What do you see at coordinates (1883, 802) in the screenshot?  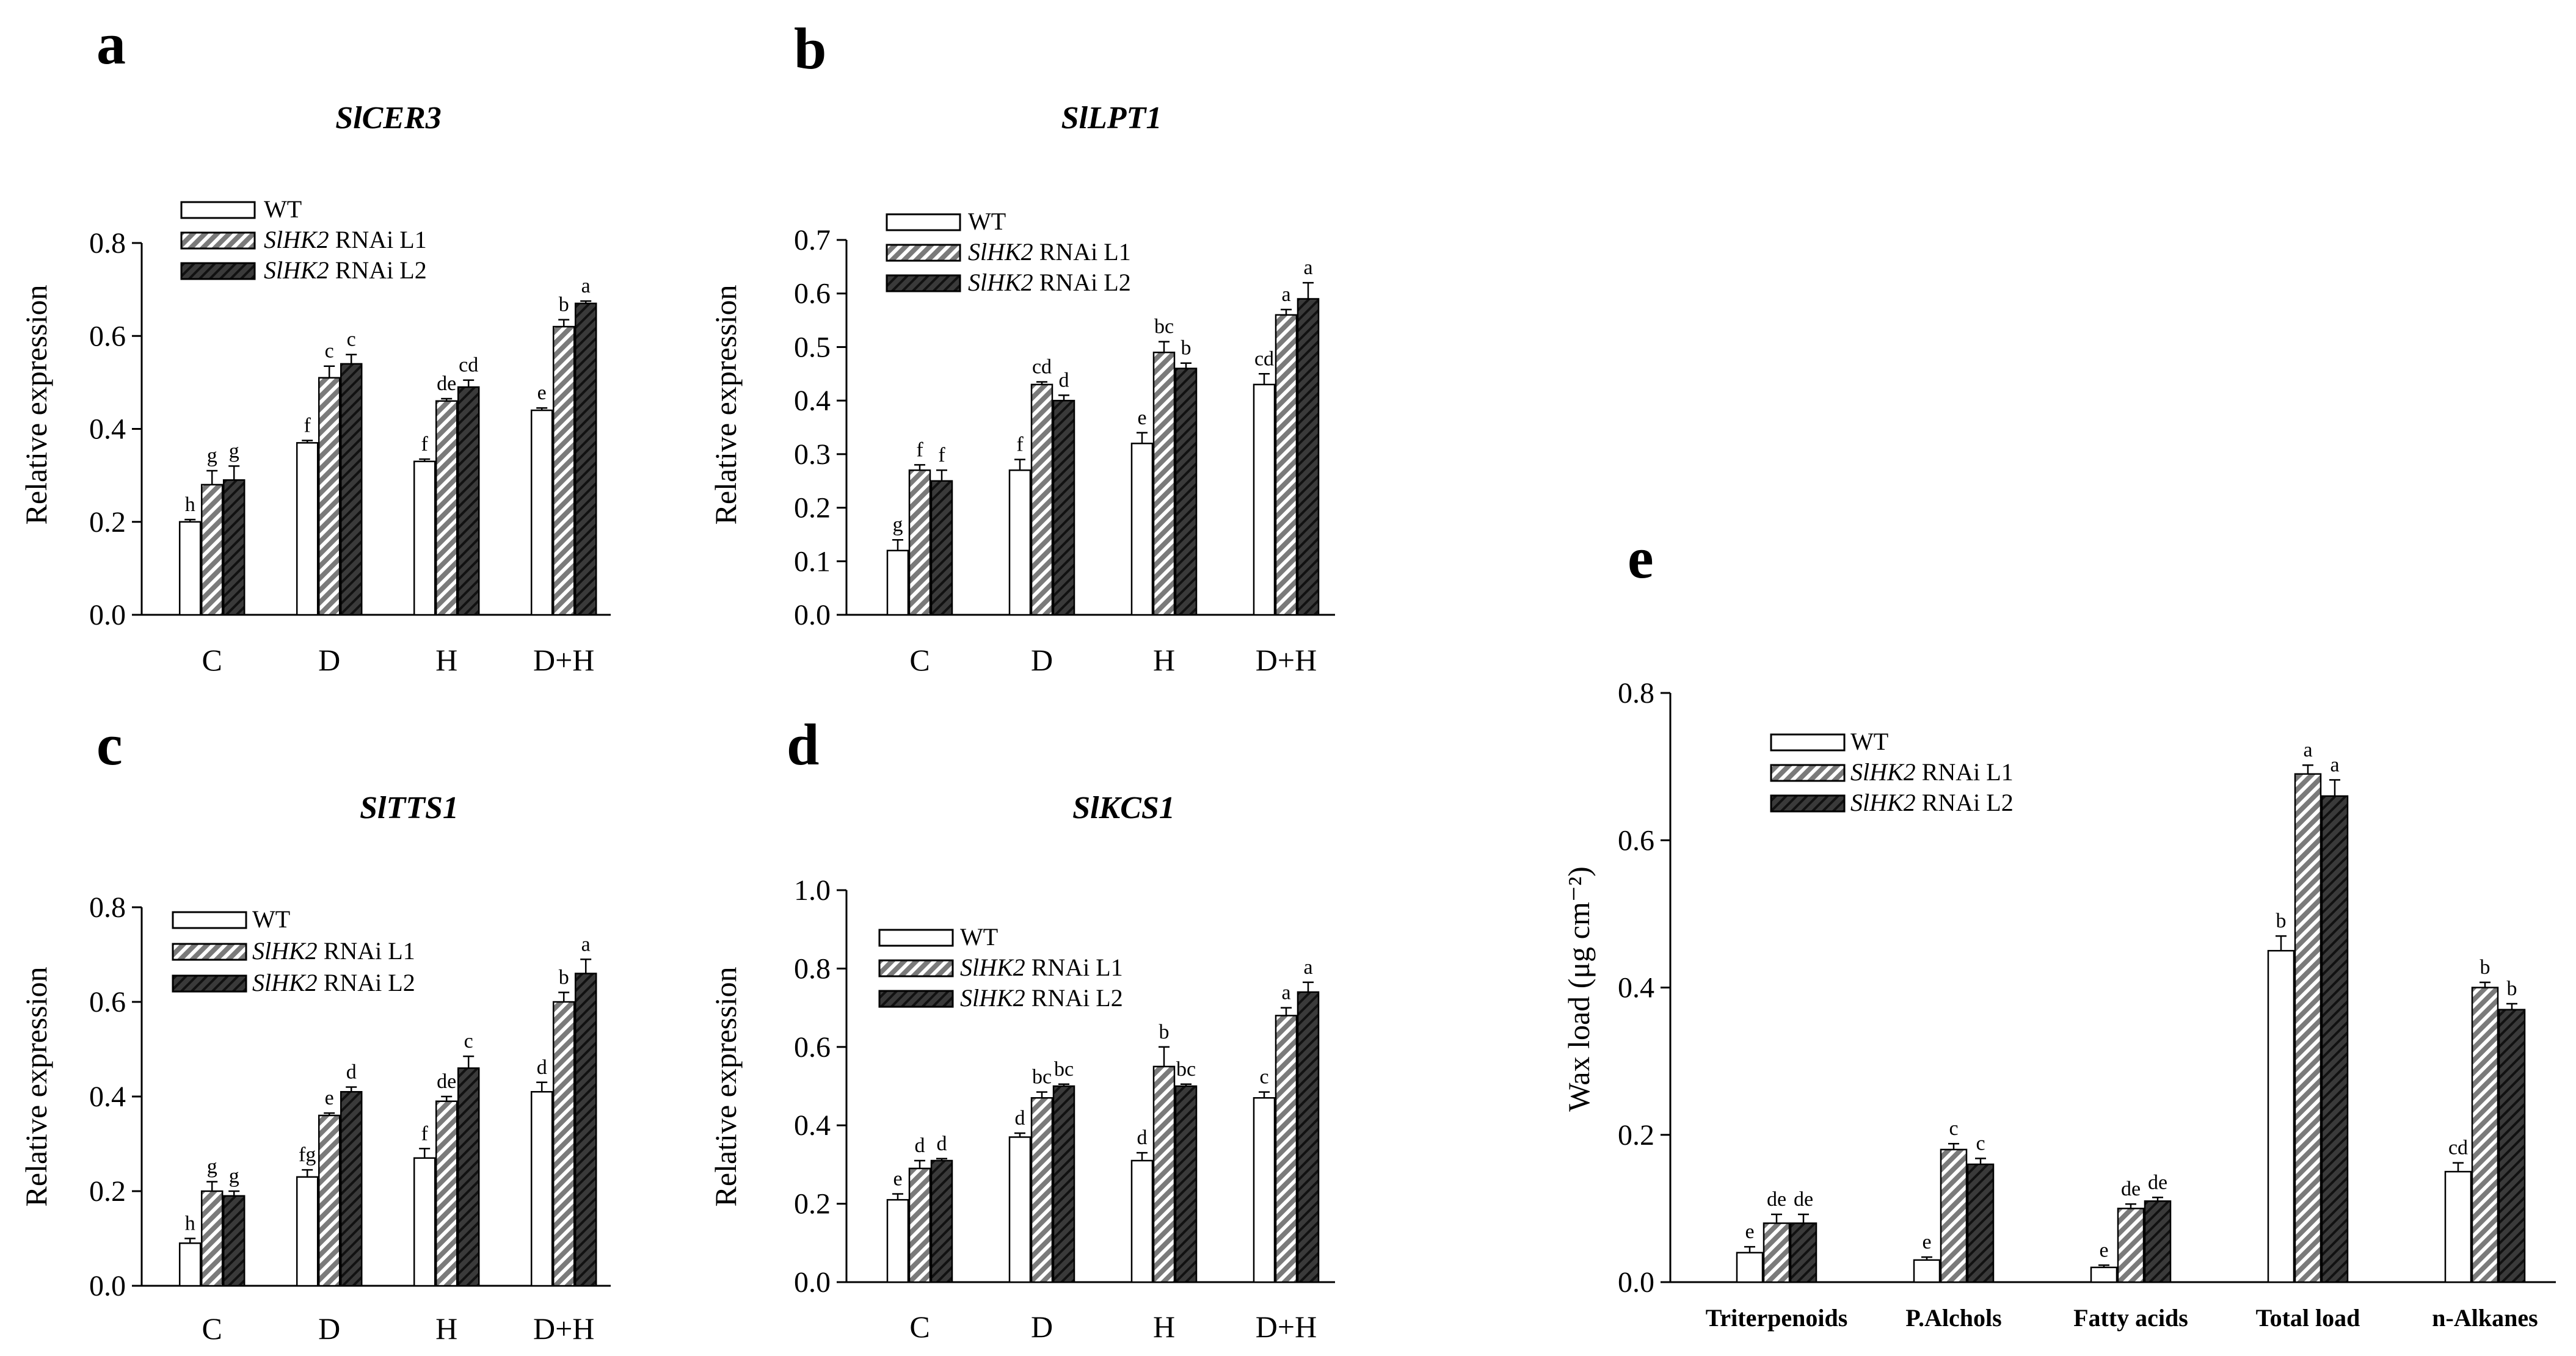 I see `legend-l2-gene: SlHK2` at bounding box center [1883, 802].